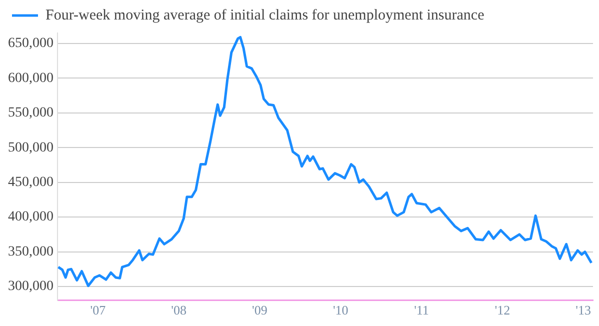 This screenshot has height=326, width=599. What do you see at coordinates (31, 44) in the screenshot?
I see `y-tick-label: 650,000` at bounding box center [31, 44].